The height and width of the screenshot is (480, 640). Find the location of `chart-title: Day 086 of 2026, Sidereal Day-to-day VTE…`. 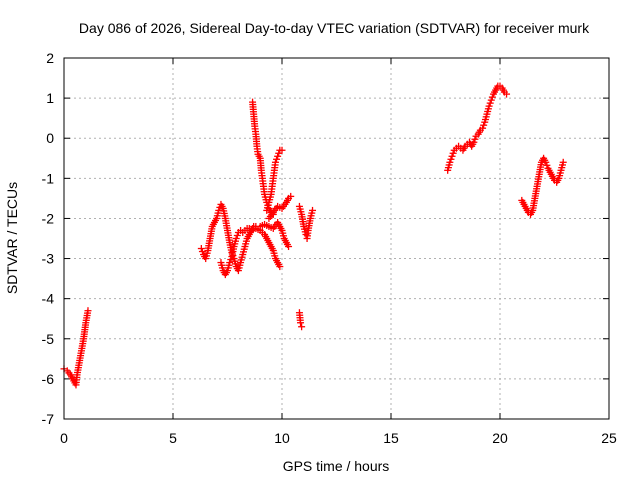

chart-title: Day 086 of 2026, Sidereal Day-to-day VTE… is located at coordinates (334, 28).